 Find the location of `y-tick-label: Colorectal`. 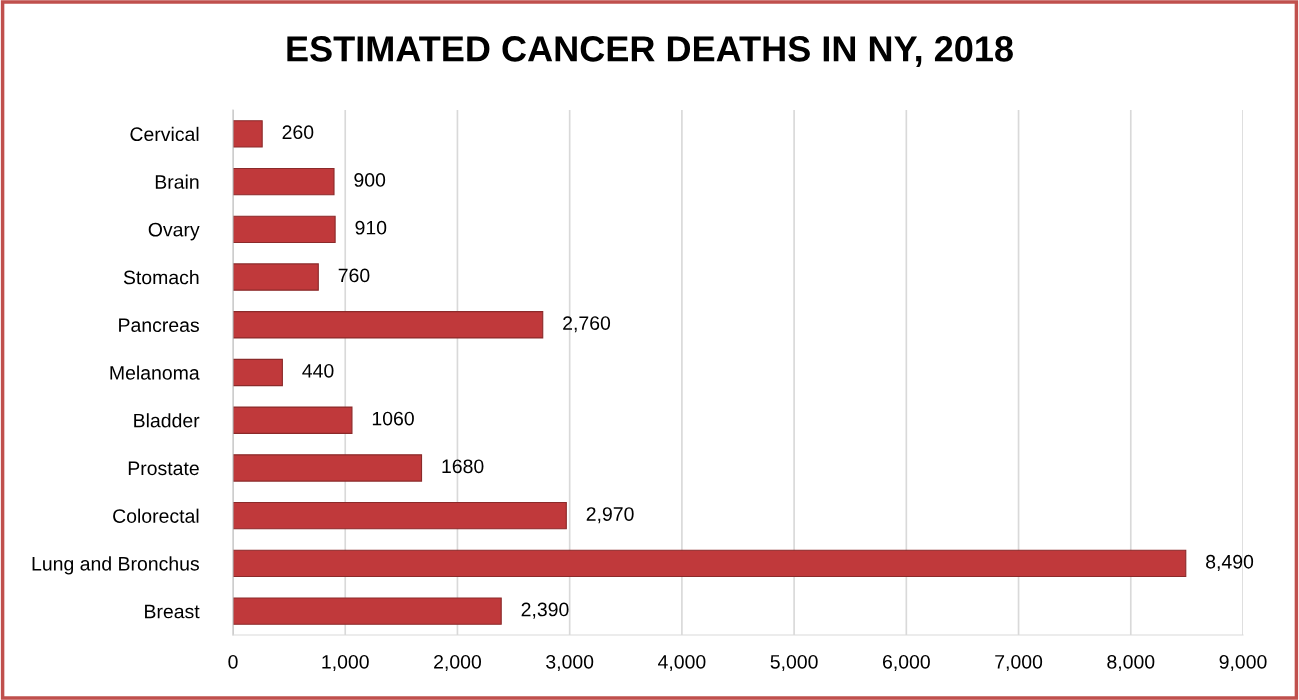

y-tick-label: Colorectal is located at coordinates (156, 515).